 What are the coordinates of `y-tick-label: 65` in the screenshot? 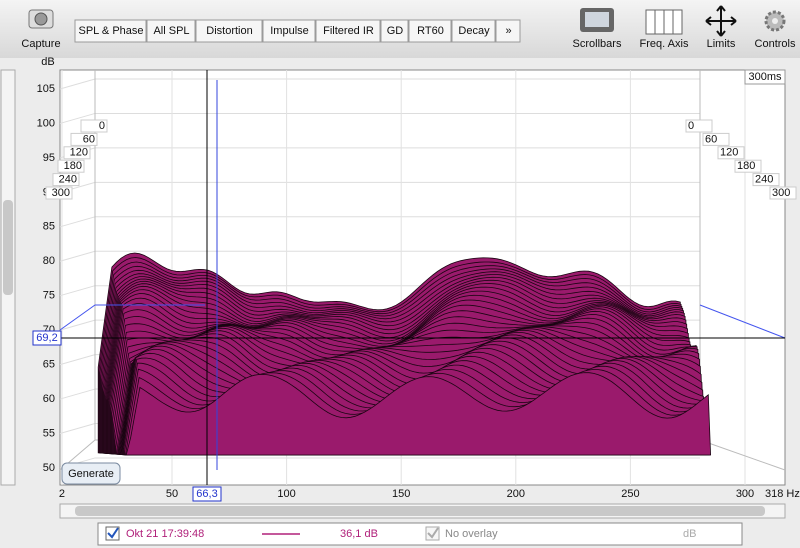 It's located at (49, 365).